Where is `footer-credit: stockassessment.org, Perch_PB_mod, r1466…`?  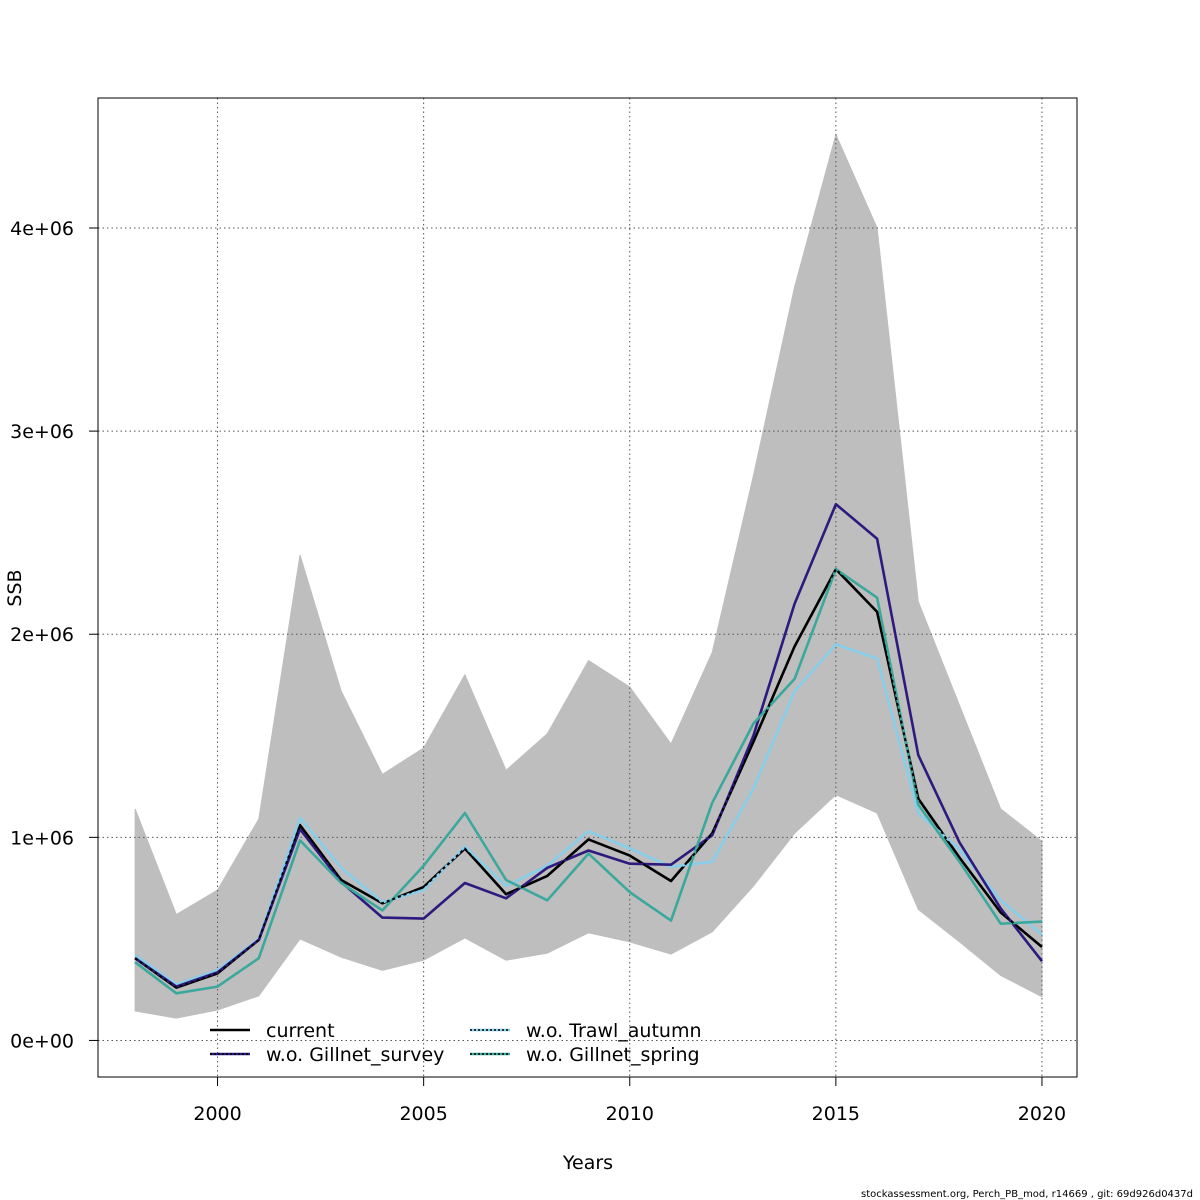 footer-credit: stockassessment.org, Perch_PB_mod, r1466… is located at coordinates (1027, 1194).